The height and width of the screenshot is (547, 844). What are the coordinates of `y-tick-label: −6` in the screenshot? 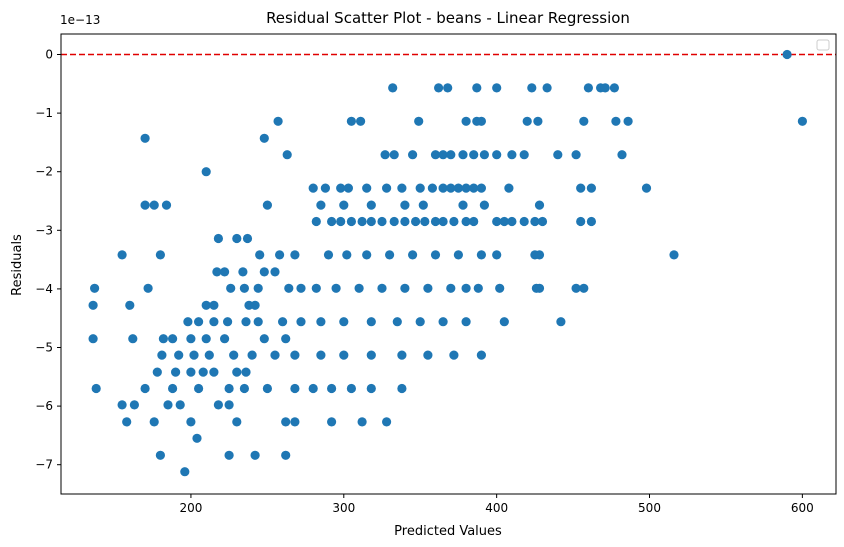 It's located at (44, 406).